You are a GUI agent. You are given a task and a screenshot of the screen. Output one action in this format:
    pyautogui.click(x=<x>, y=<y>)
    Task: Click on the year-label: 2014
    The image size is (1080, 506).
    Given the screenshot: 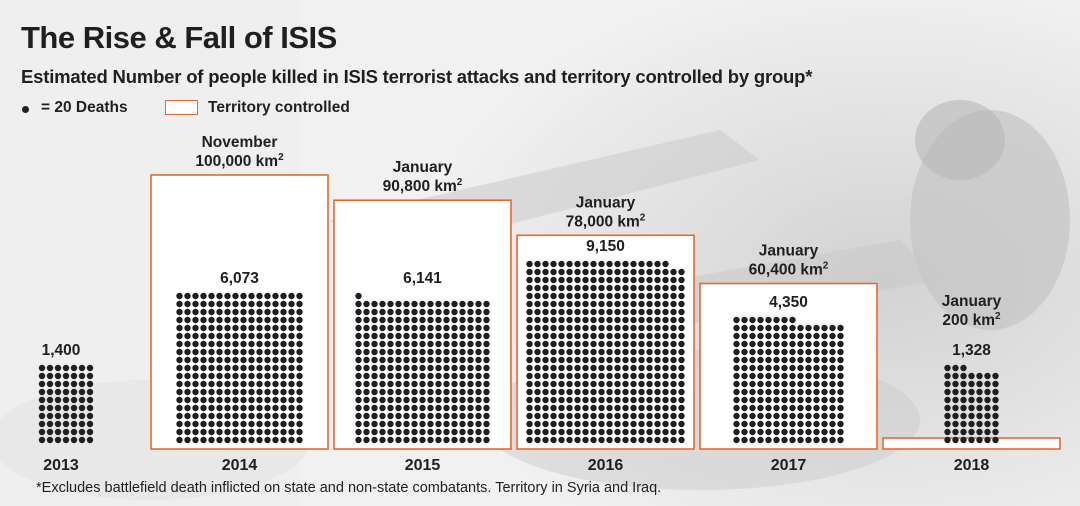 What is the action you would take?
    pyautogui.click(x=240, y=465)
    